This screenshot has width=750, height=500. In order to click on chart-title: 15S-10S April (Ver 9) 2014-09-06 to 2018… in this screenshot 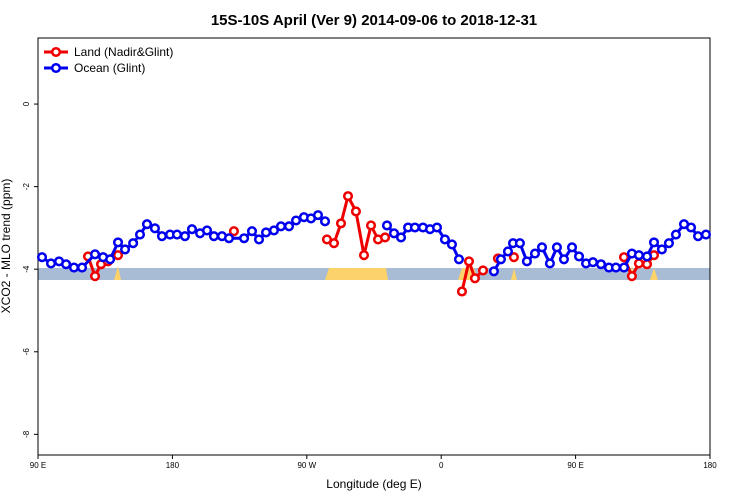, I will do `click(374, 20)`.